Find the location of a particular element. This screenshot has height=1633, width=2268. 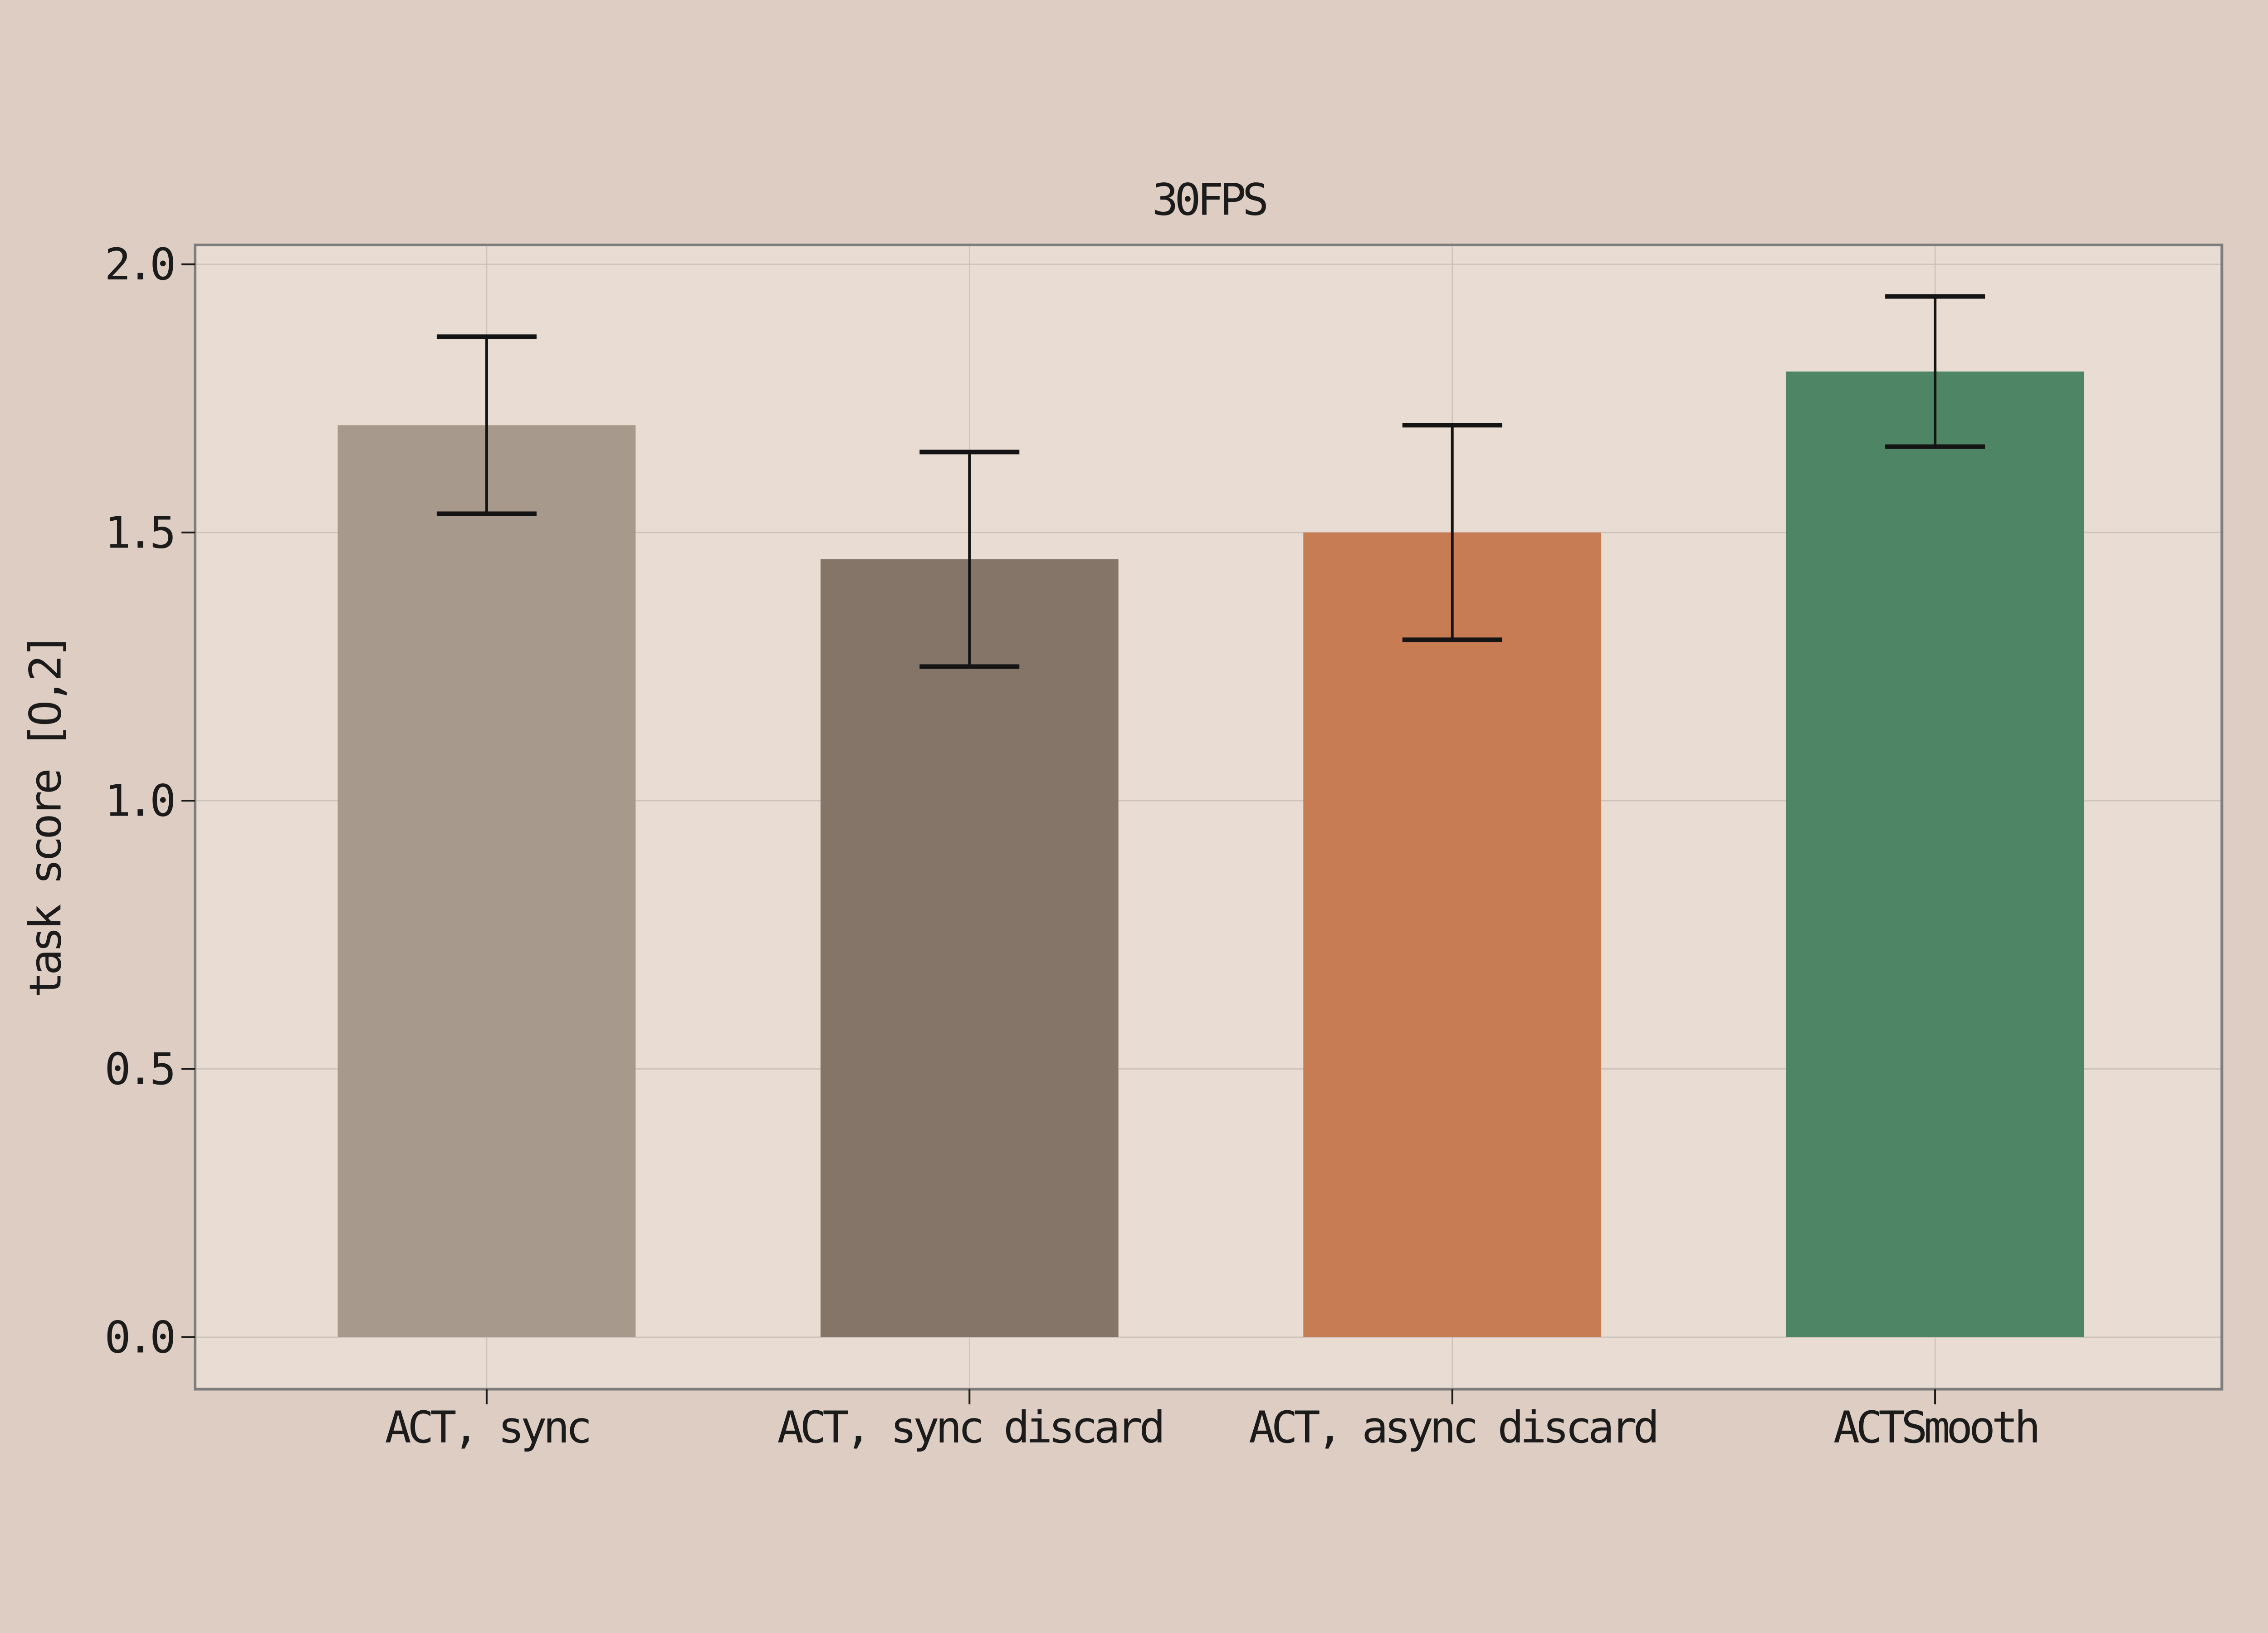

x-tick-label: ACTSmooth is located at coordinates (1935, 1427).